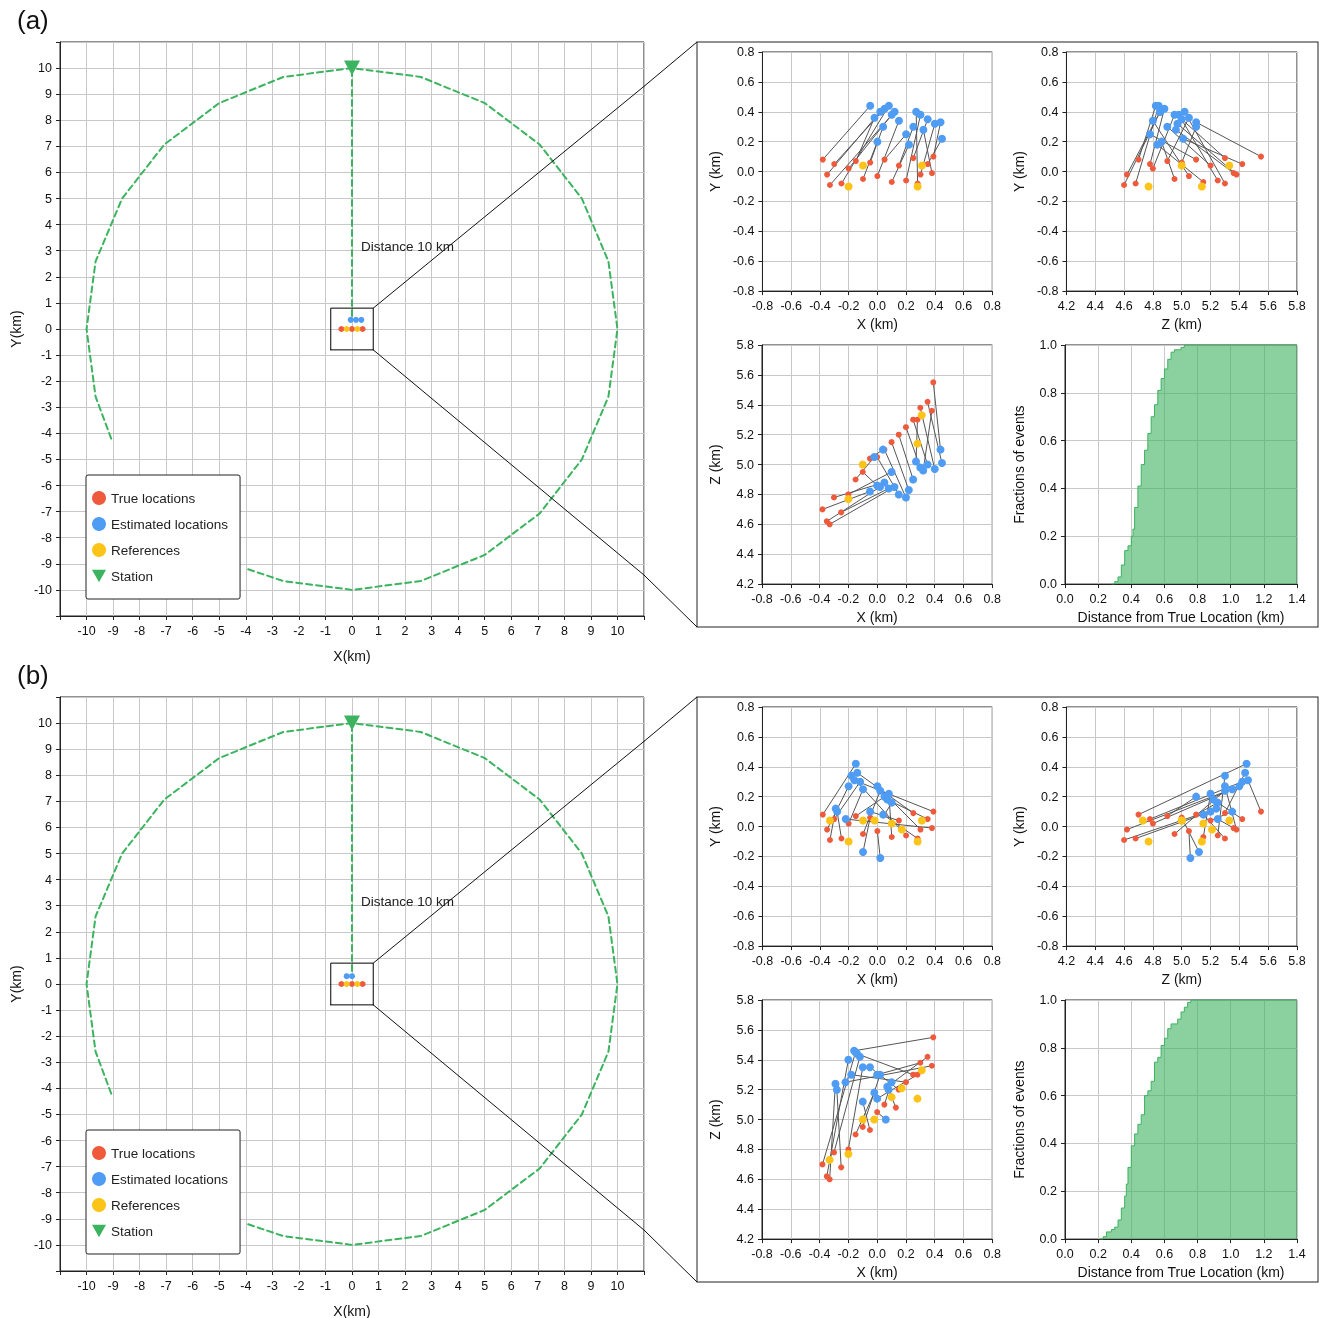  Describe the element at coordinates (246, 630) in the screenshot. I see `x-tick-label: -4` at that location.